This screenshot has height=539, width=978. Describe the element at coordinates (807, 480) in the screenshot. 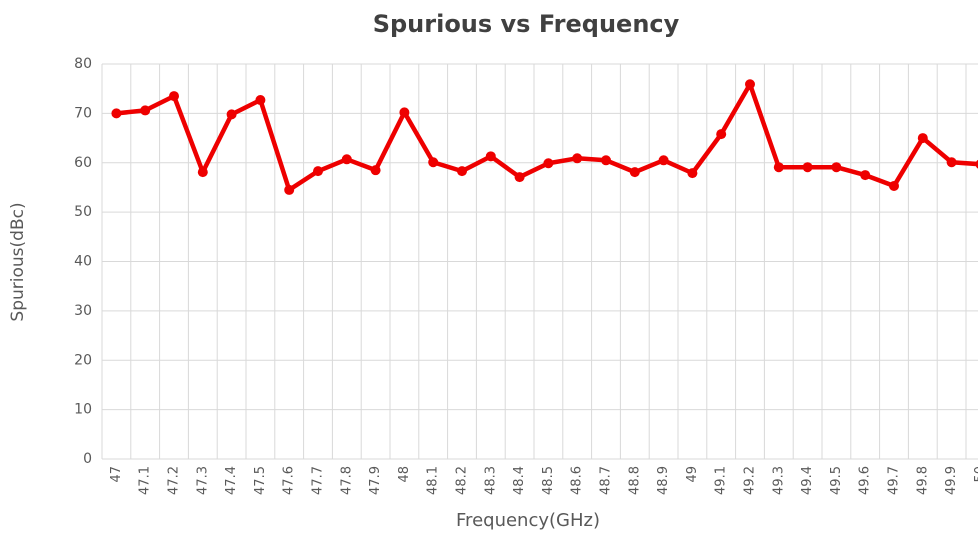

I see `x-tick-label: 49.4` at that location.